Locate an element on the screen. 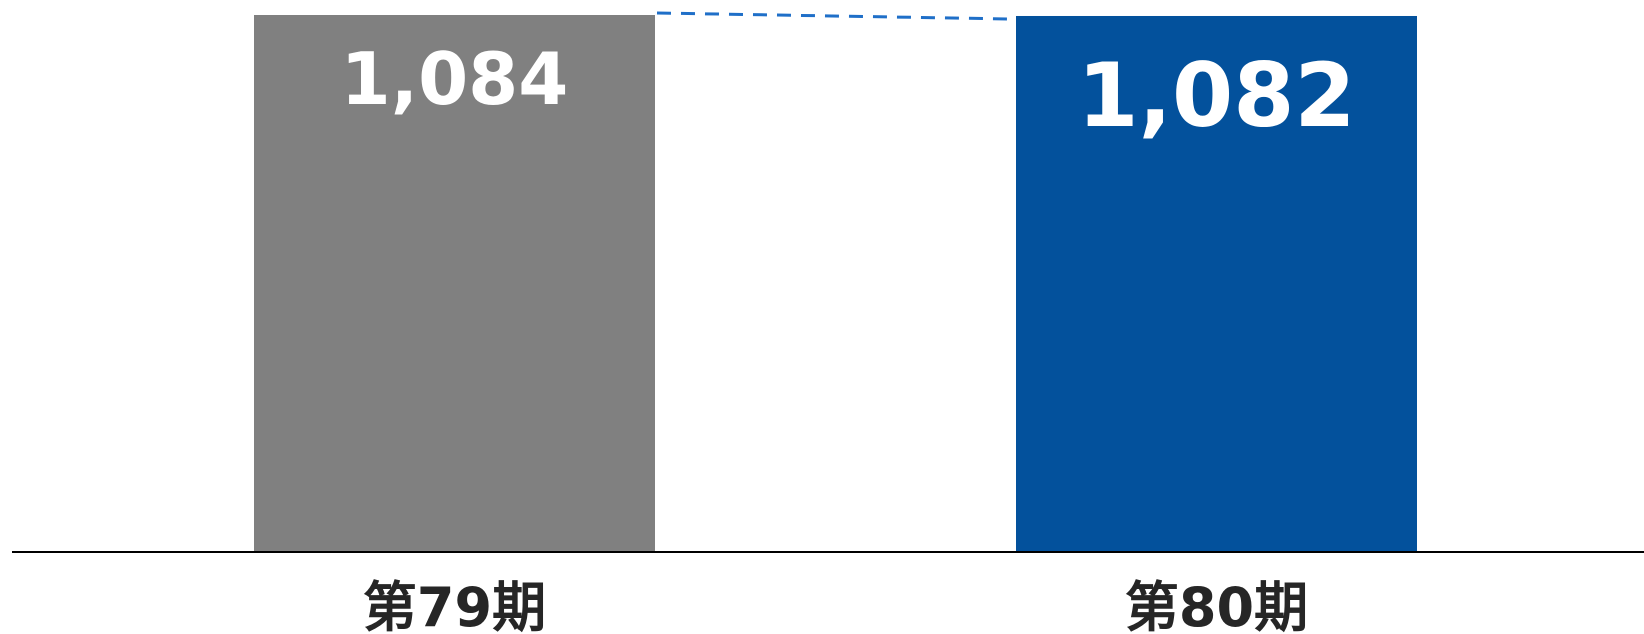  value-label-79: 1,084 is located at coordinates (455, 79).